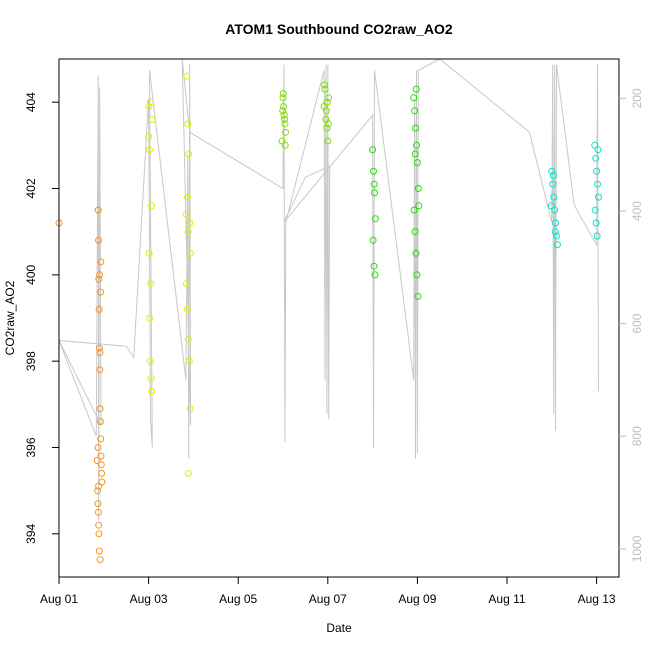 The image size is (650, 650). I want to click on x-tick-label: Aug 09, so click(417, 599).